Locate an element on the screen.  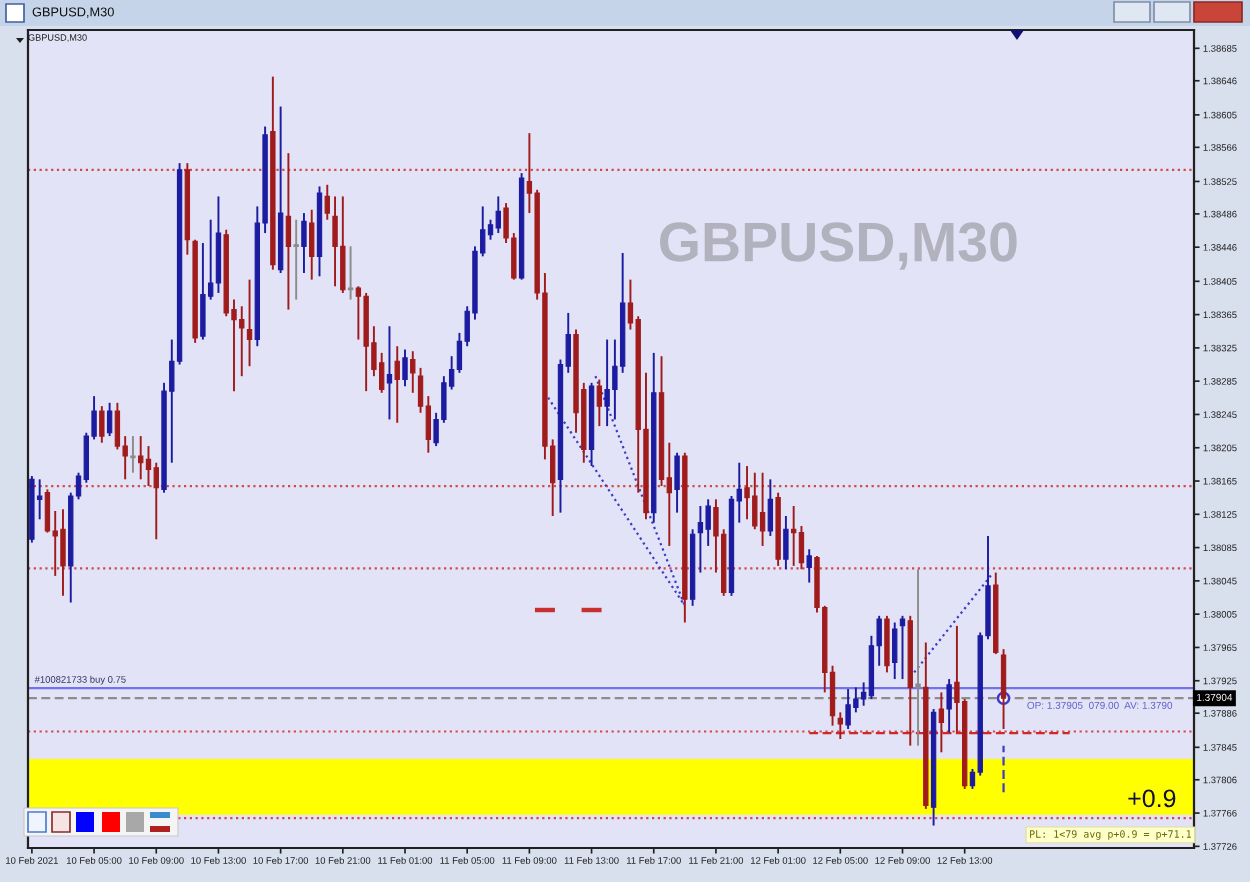
annotation: +0.9 is located at coordinates (1152, 798).